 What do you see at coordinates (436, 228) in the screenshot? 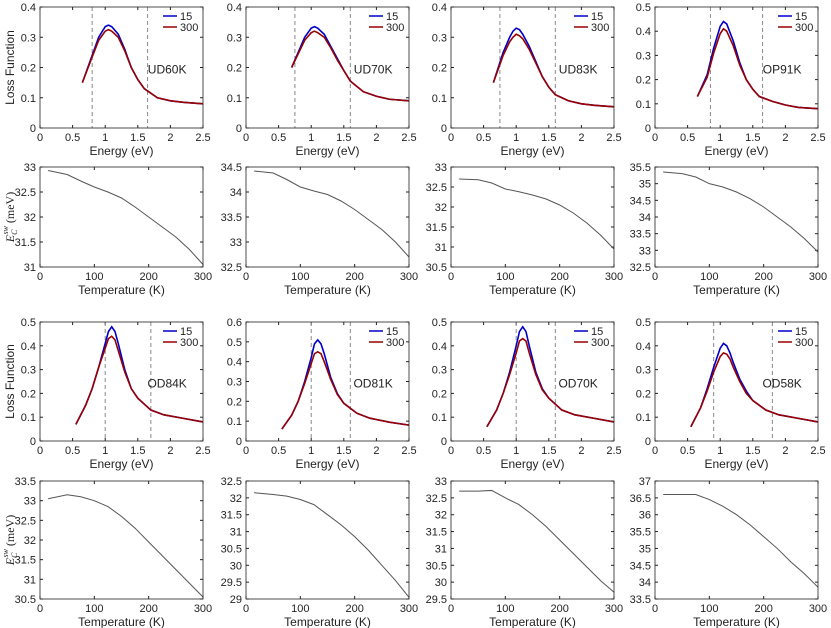
I see `y-tick-label: 31.5` at bounding box center [436, 228].